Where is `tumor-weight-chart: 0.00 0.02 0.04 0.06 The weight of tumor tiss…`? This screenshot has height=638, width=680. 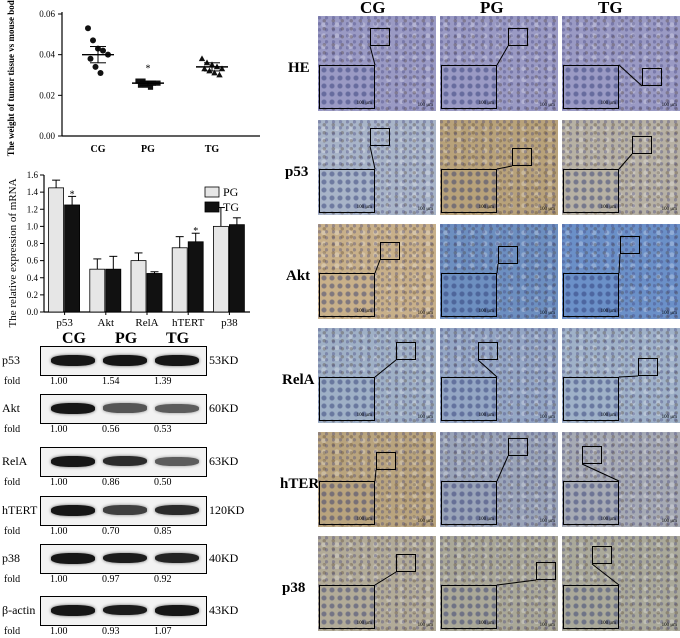 tumor-weight-chart: 0.00 0.02 0.04 0.06 The weight of tumor tiss… is located at coordinates (133, 78).